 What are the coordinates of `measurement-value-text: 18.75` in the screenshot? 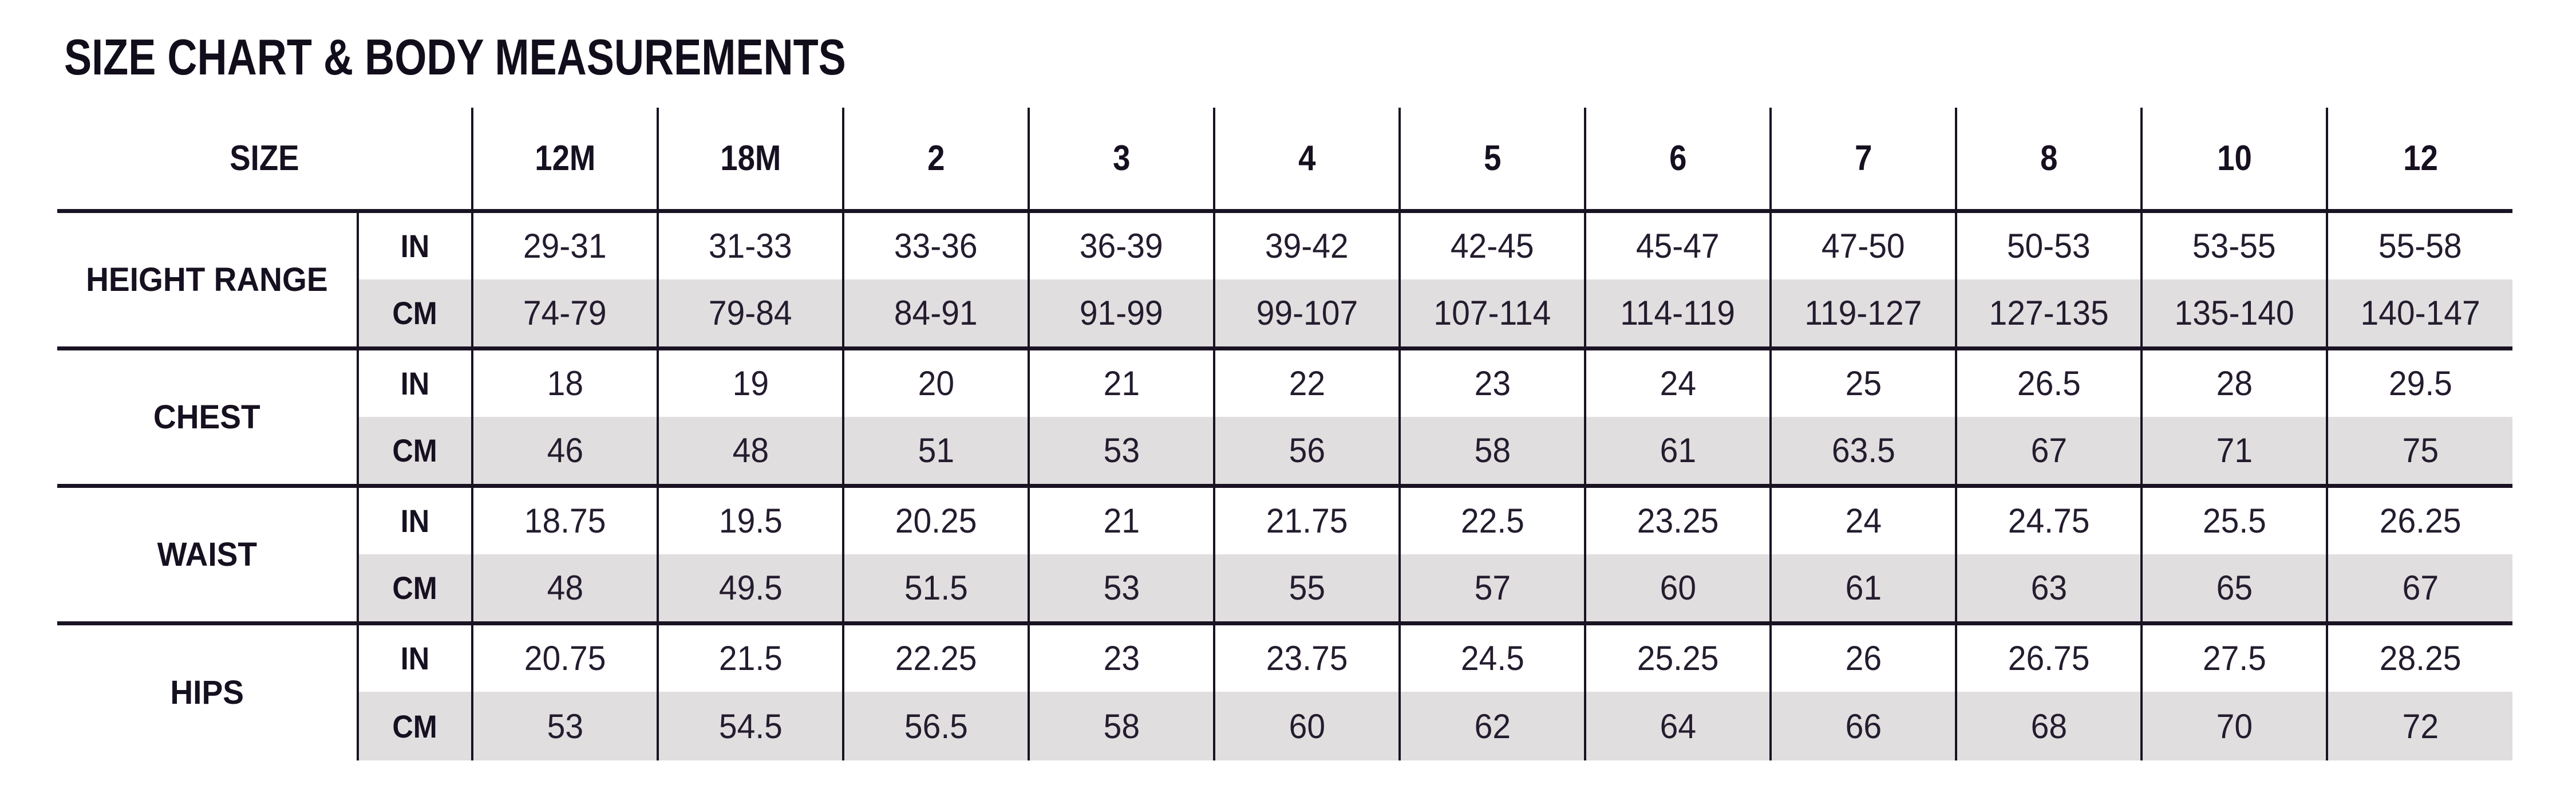 It's located at (565, 522).